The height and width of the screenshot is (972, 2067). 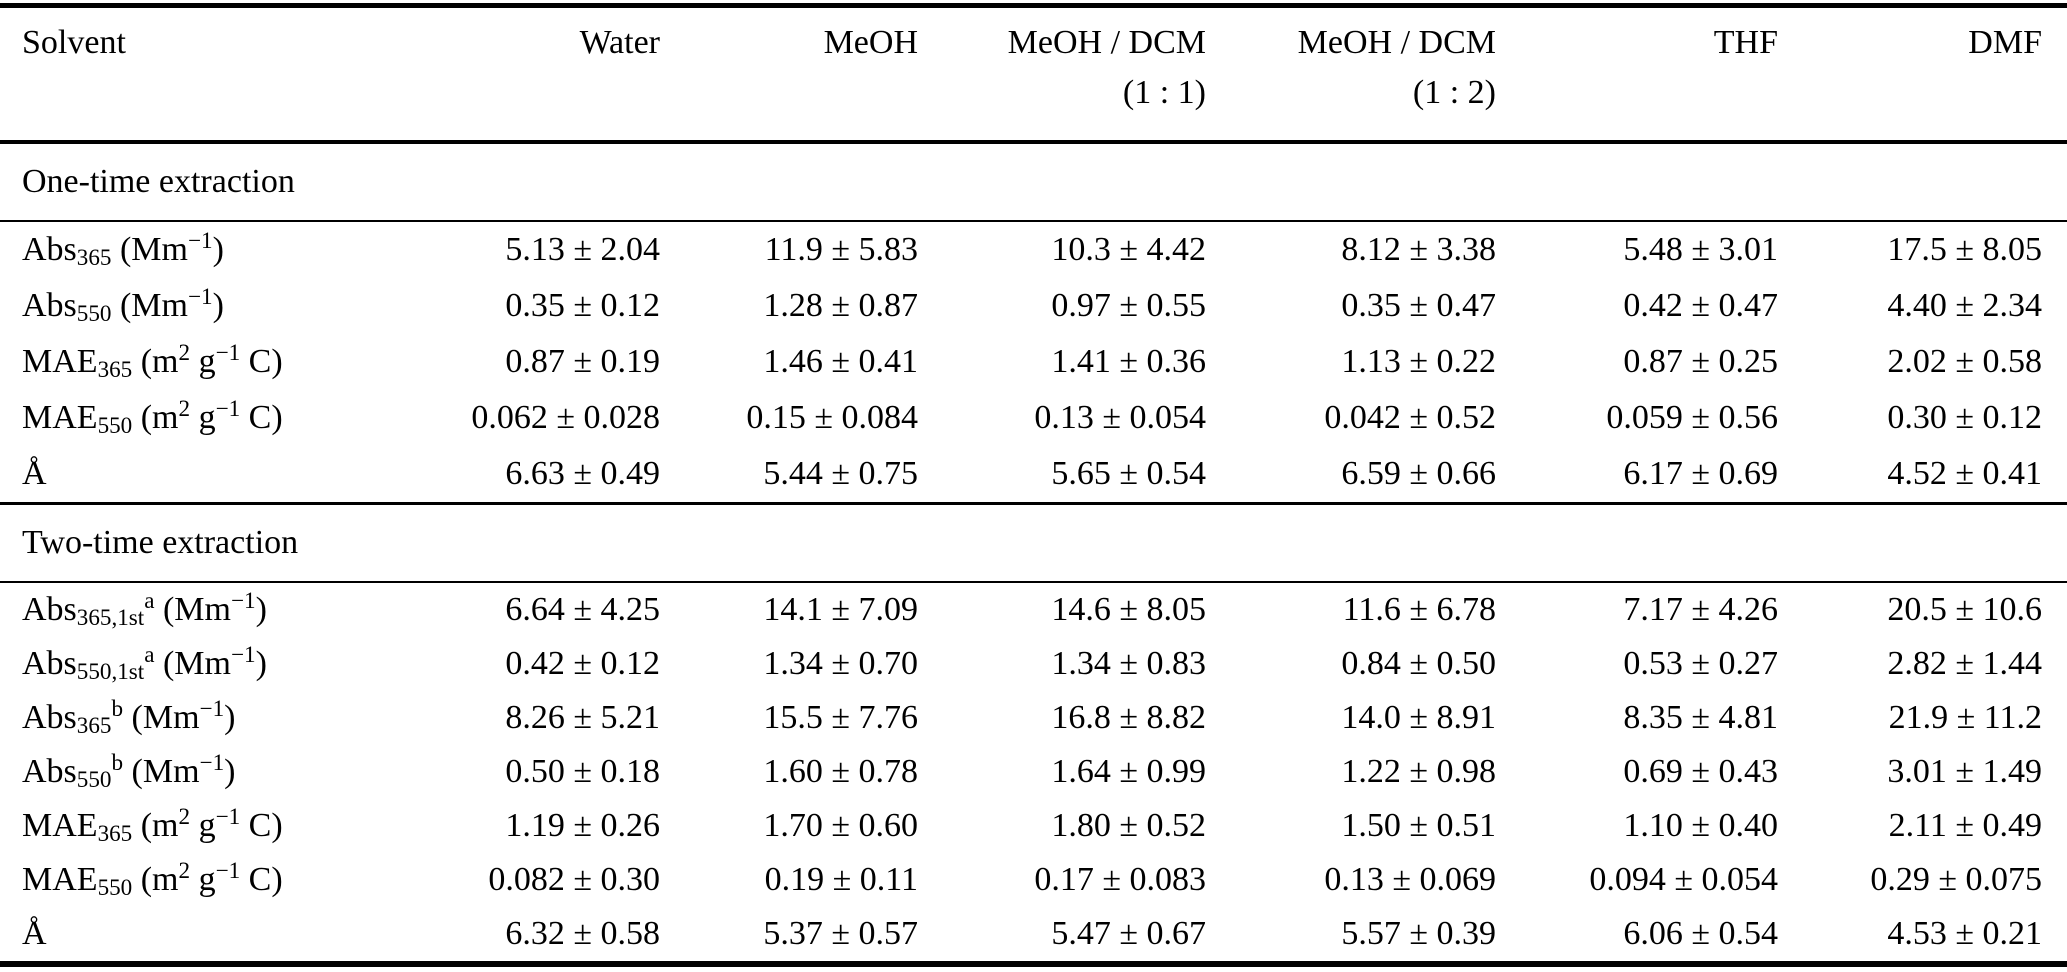 What do you see at coordinates (1128, 361) in the screenshot?
I see `value-cell: 1.41 ± 0.36` at bounding box center [1128, 361].